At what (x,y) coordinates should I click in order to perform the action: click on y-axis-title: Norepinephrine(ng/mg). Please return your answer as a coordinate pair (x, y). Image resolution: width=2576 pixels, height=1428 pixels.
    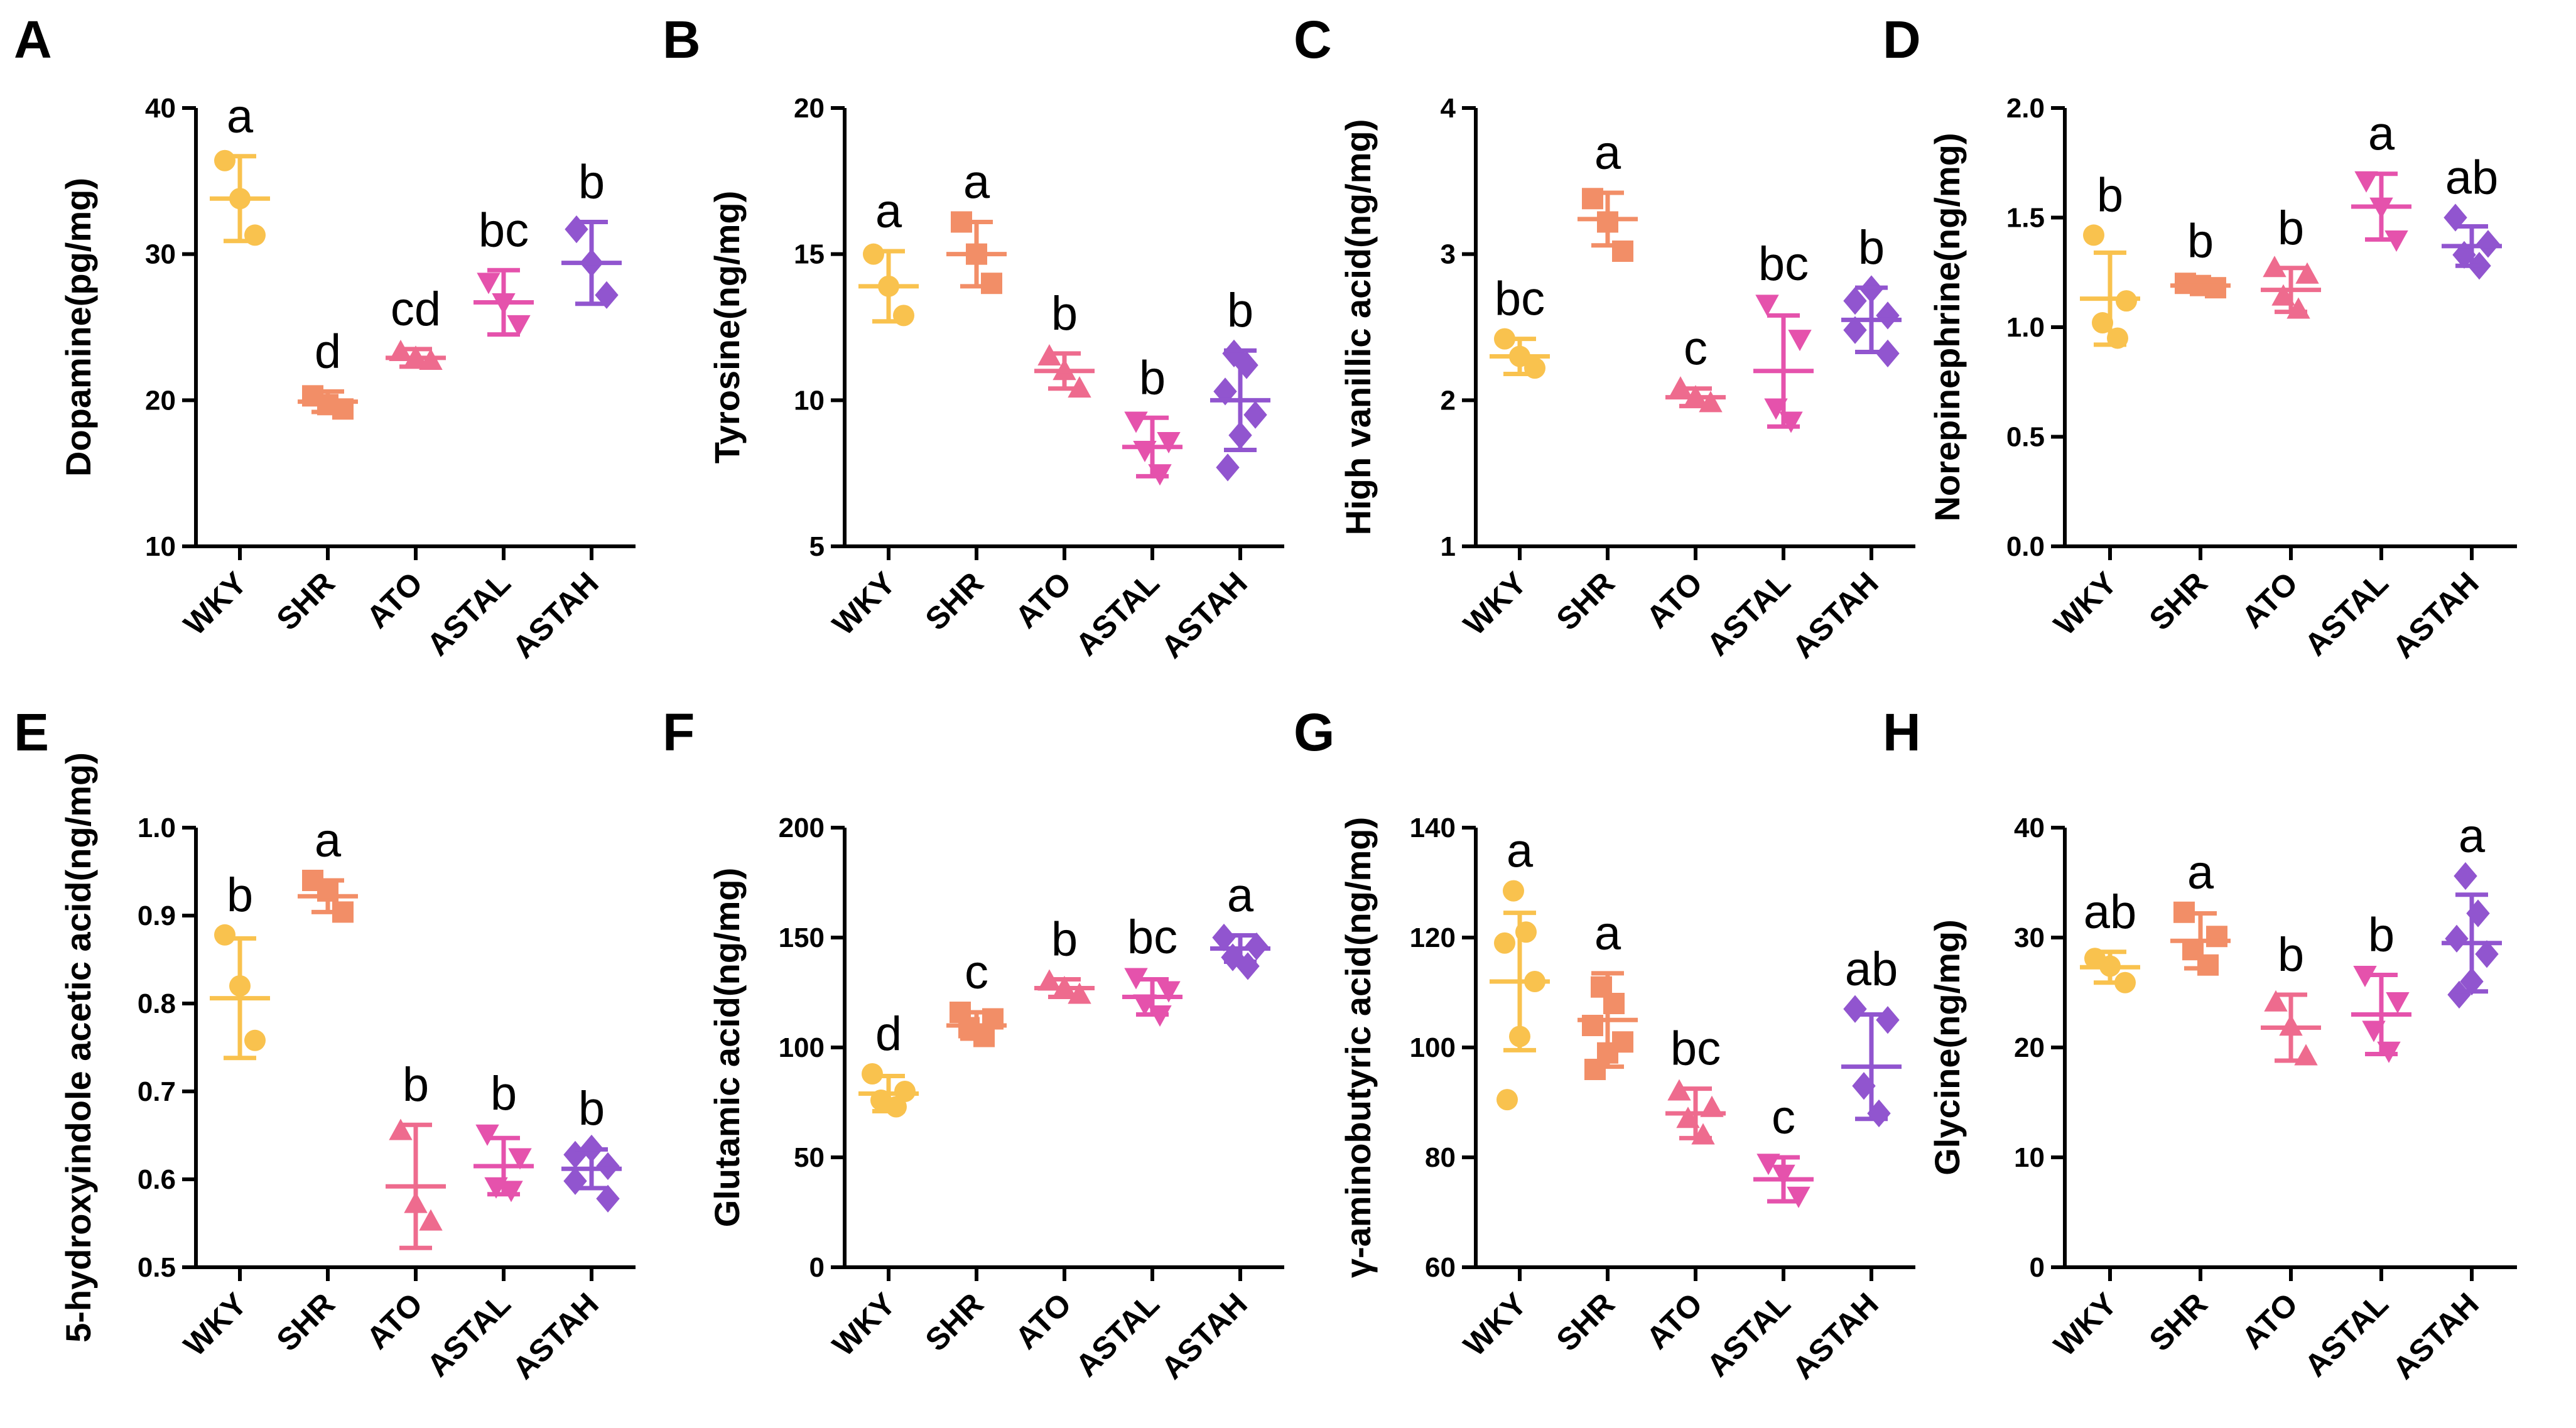
    Looking at the image, I should click on (1947, 327).